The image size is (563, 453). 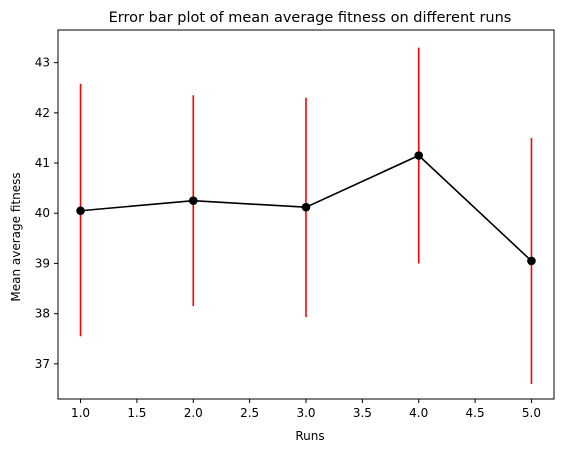 I want to click on x-tick-label: 2.0, so click(x=193, y=413).